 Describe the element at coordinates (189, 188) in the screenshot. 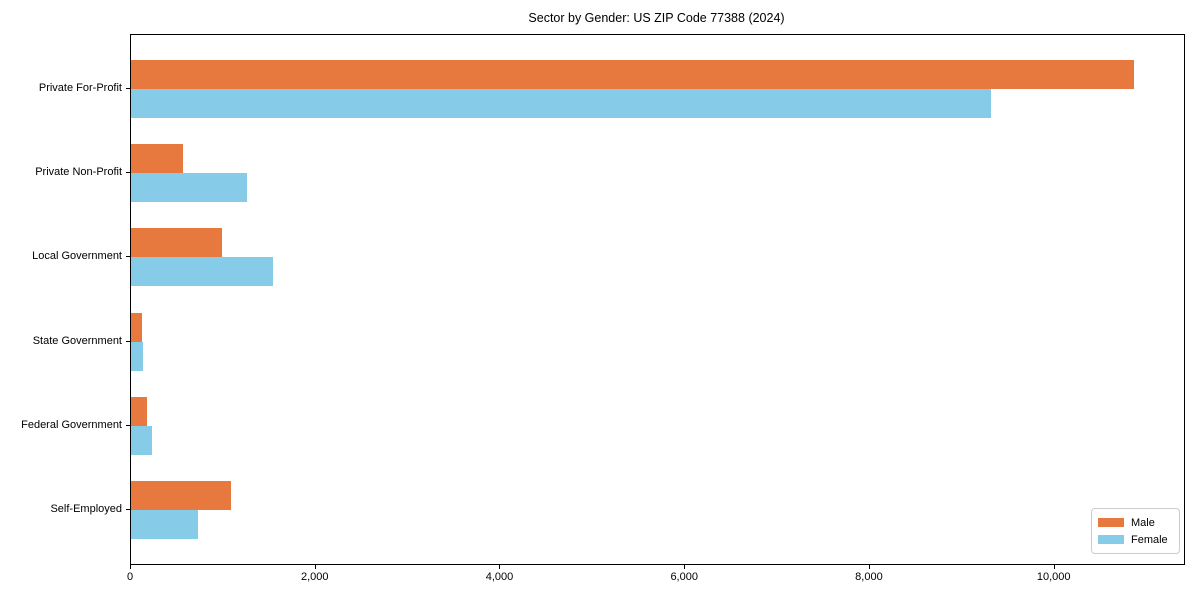

I see `bar-female-private-non-profit` at that location.